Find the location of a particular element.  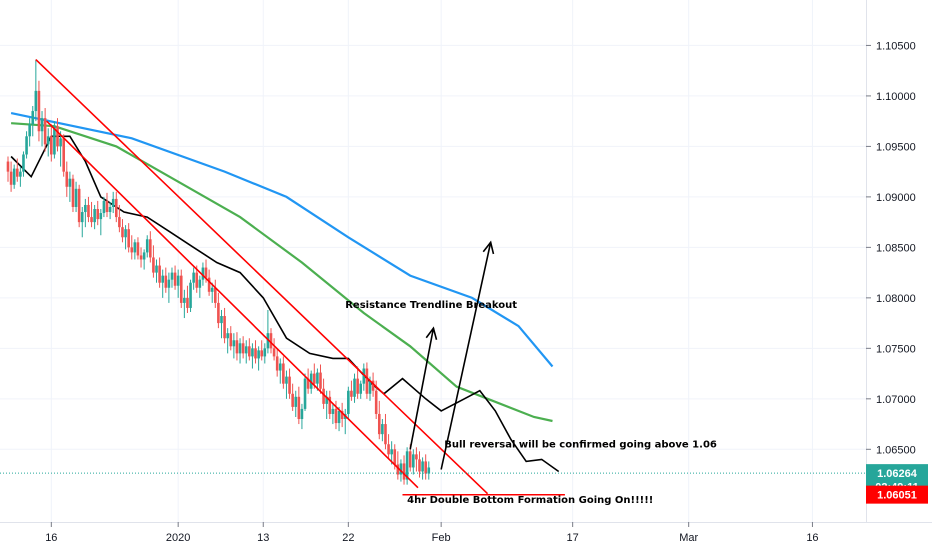

time-axis: 16 2020 13 22 Feb 17 Mar 16 is located at coordinates (432, 533).